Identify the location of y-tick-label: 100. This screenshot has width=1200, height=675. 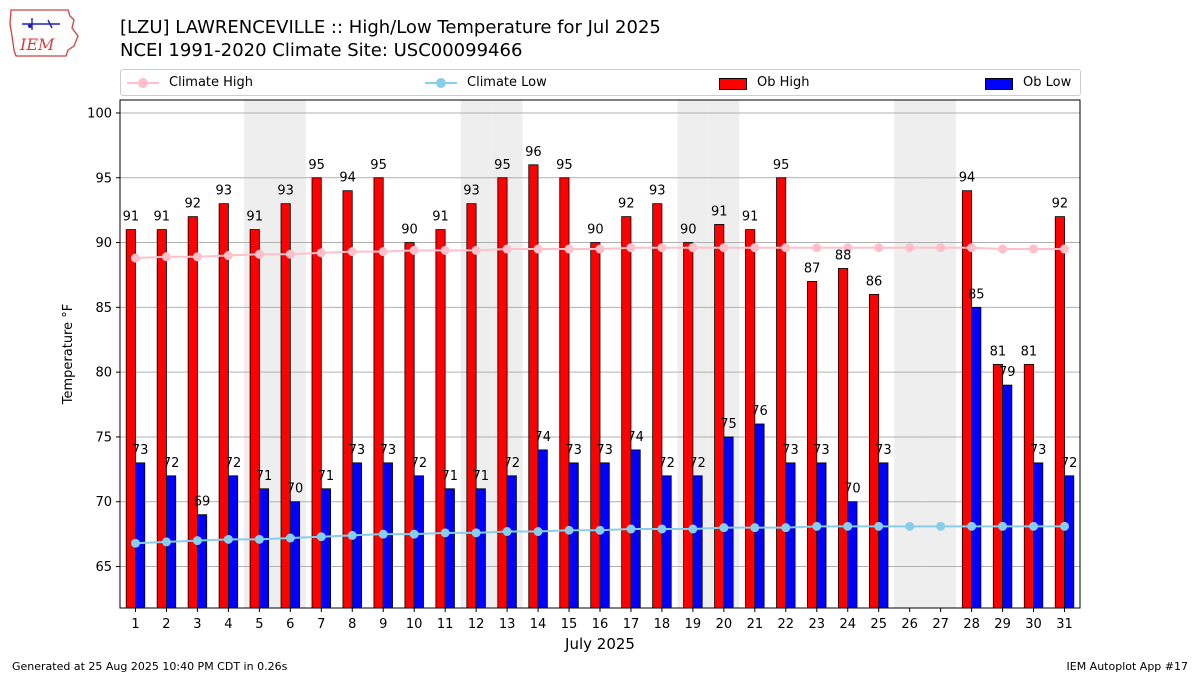
(99, 113).